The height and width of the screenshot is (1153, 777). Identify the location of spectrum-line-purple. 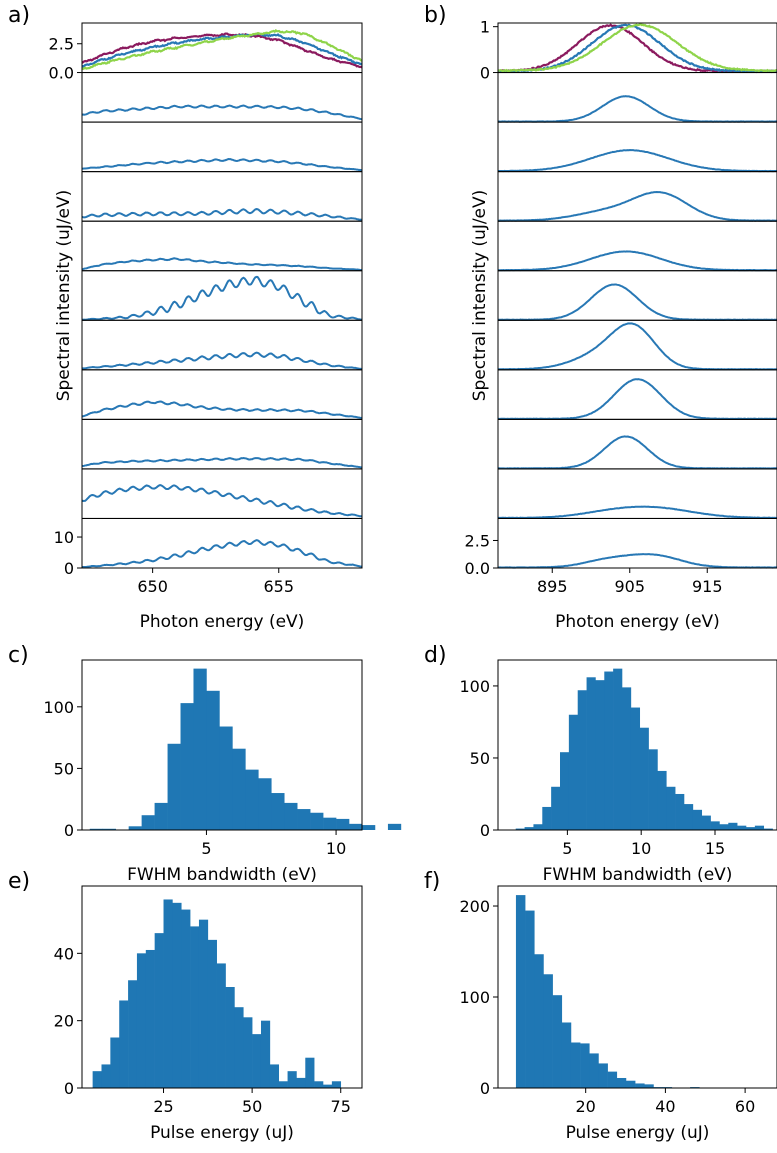
(222, 50).